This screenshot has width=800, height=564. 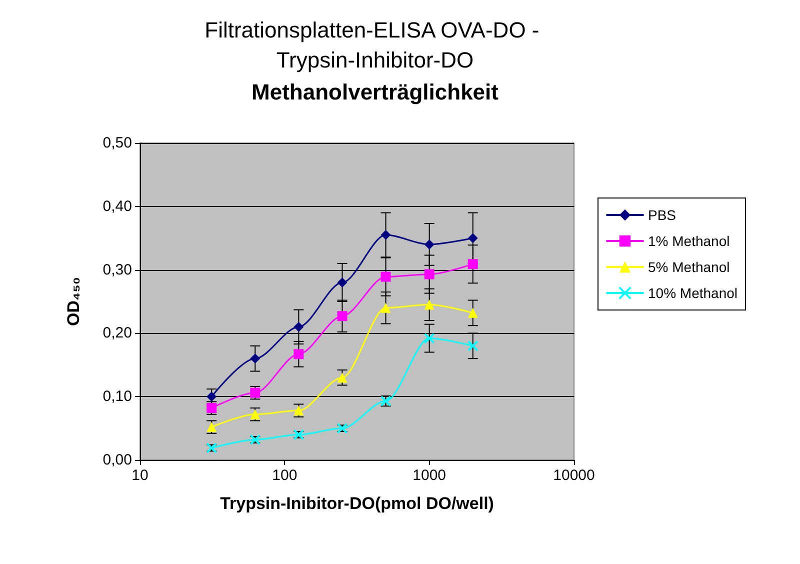 I want to click on x-tick-label: 1000, so click(x=429, y=475).